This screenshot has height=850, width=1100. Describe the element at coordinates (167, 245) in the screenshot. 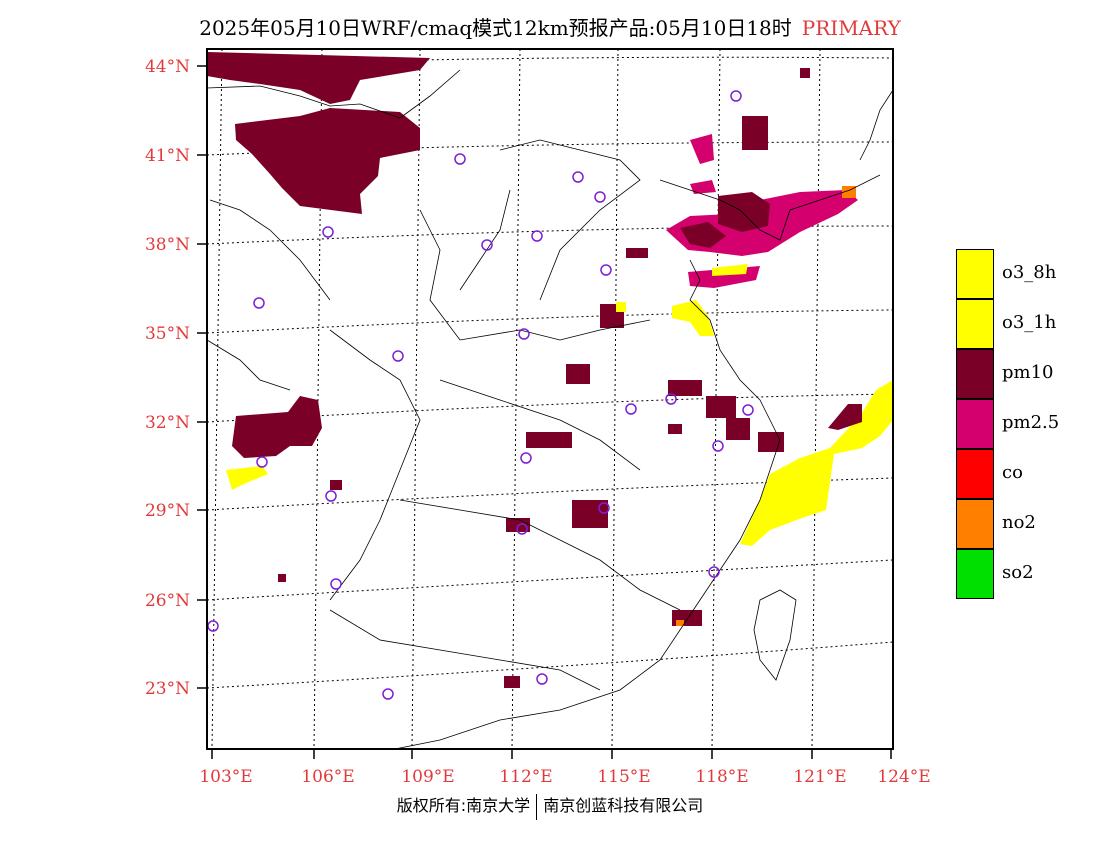

I see `lat-label: 38°N` at that location.